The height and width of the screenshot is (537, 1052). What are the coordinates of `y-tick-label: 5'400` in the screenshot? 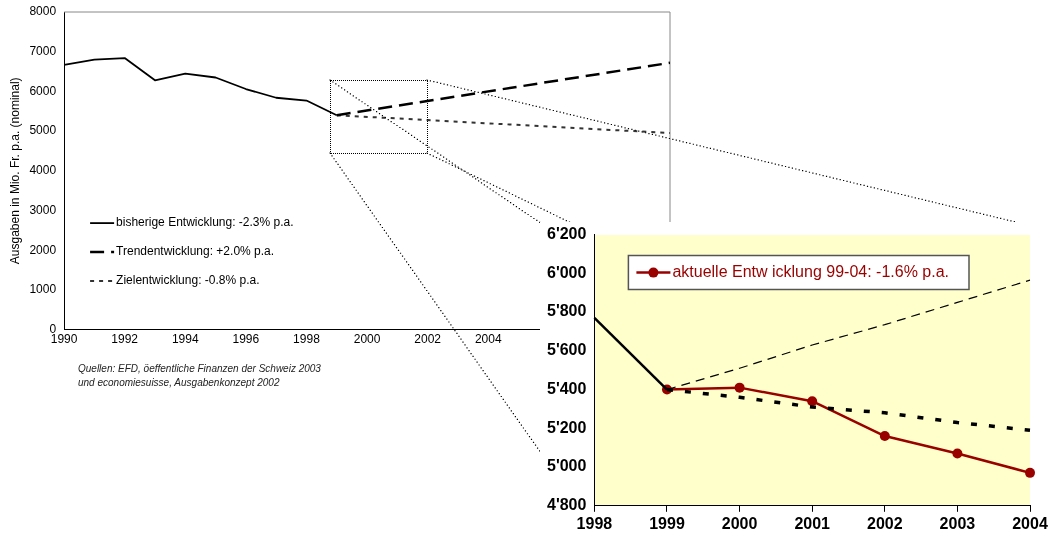 It's located at (566, 388).